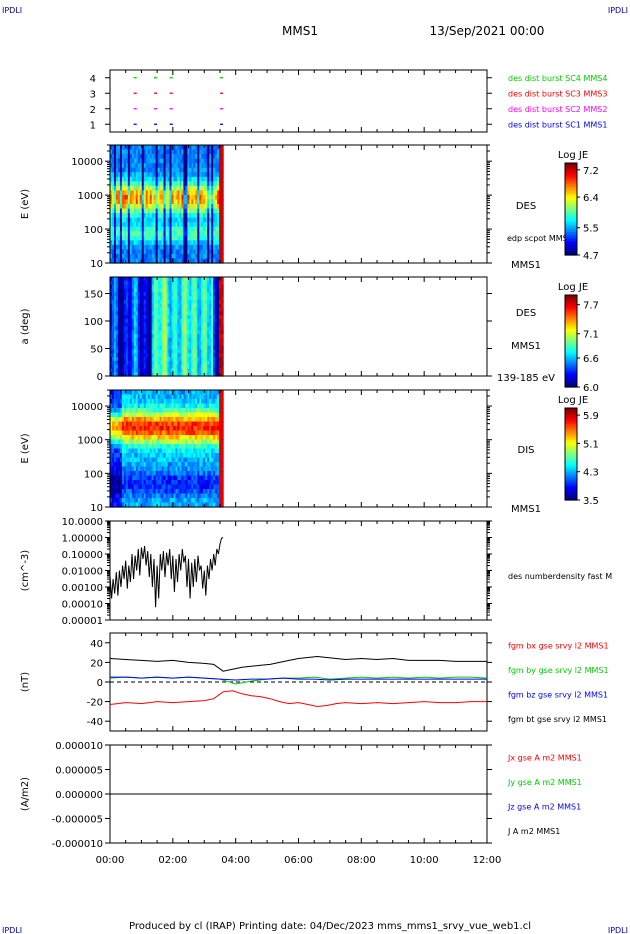 This screenshot has width=630, height=934. What do you see at coordinates (487, 31) in the screenshot?
I see `datetime-title: 13/Sep/2021 00:00` at bounding box center [487, 31].